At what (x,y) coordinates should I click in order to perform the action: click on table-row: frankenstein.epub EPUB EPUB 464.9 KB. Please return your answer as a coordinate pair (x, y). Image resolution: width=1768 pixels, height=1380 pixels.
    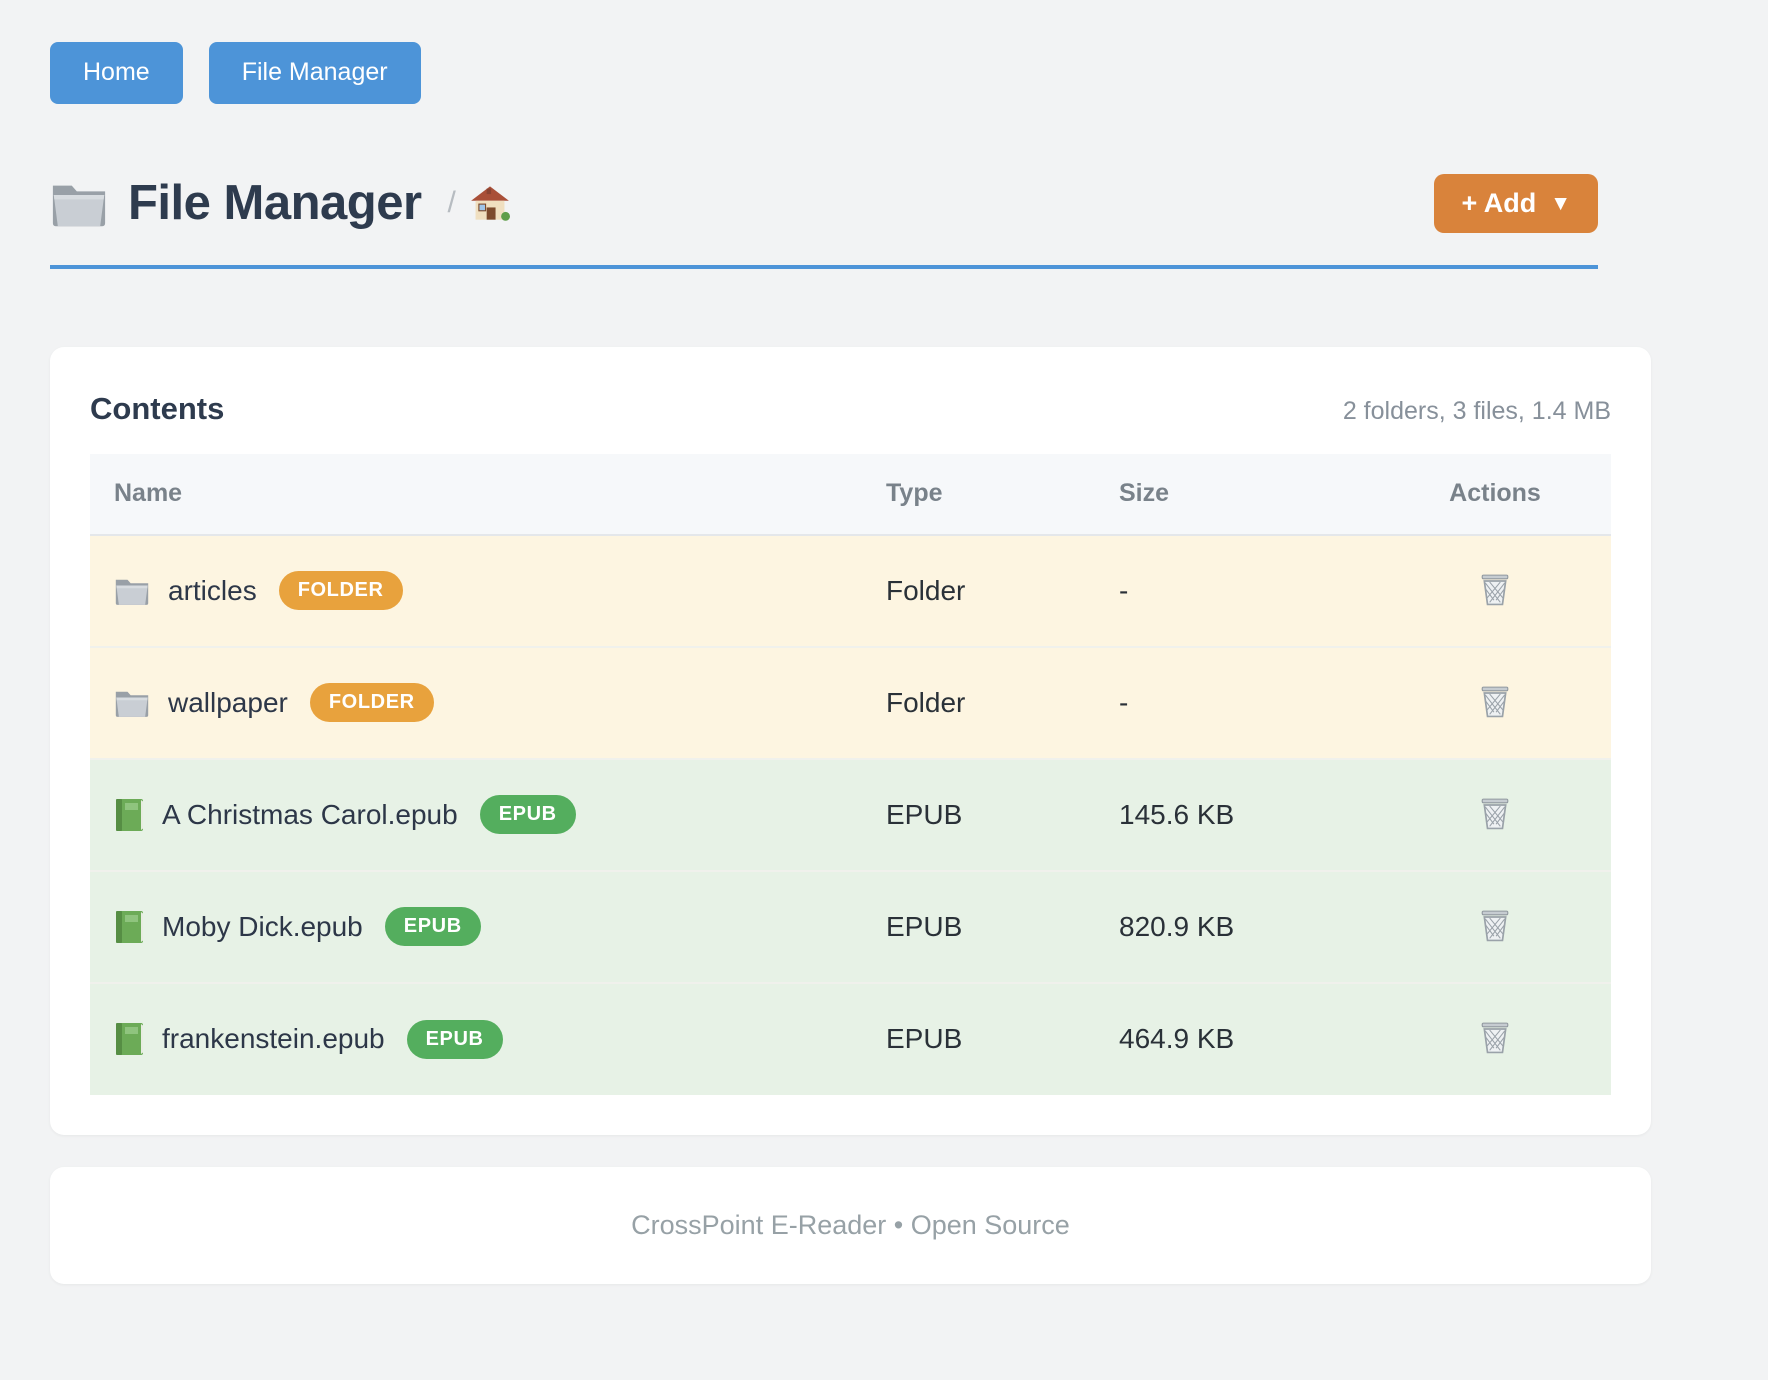
    Looking at the image, I should click on (850, 1038).